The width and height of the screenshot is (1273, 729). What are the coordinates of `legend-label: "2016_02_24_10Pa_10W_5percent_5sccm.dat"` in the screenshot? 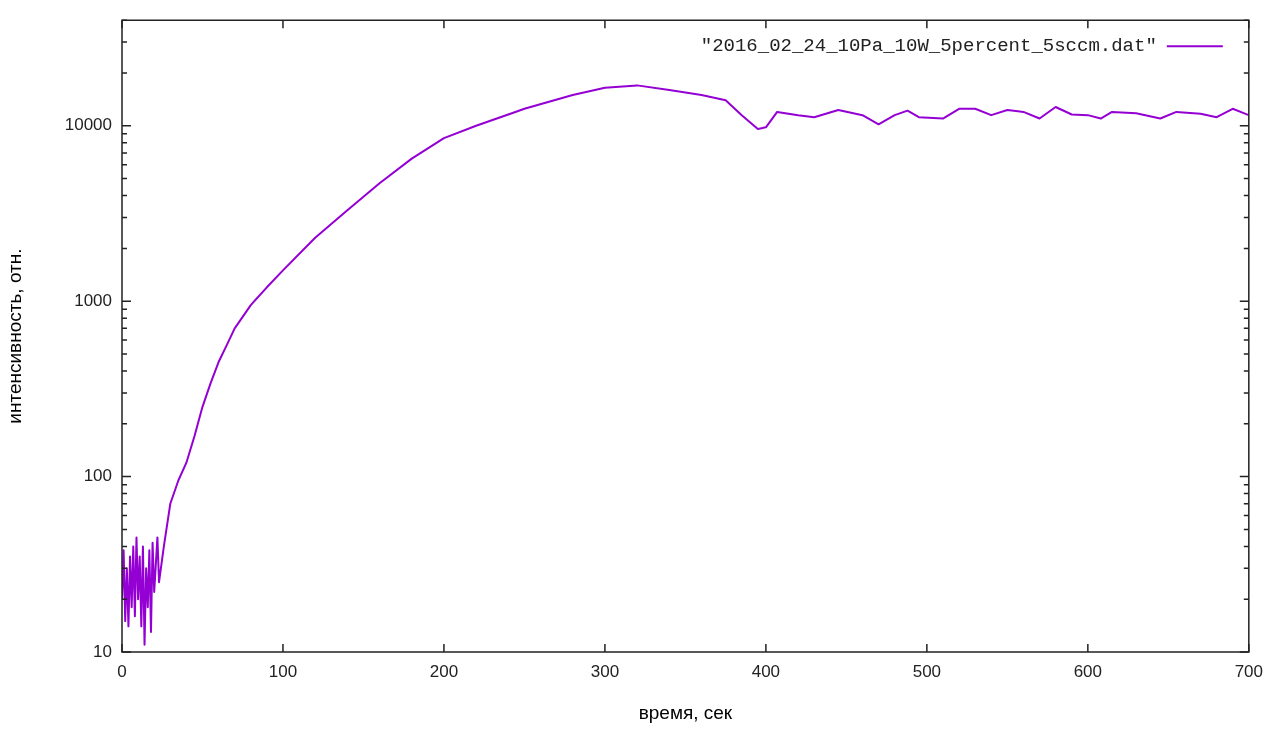 It's located at (928, 46).